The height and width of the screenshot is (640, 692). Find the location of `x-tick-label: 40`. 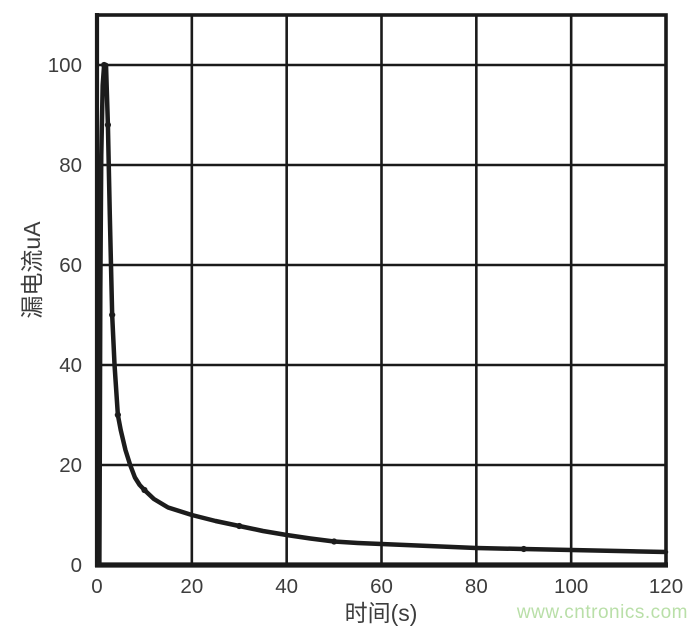

x-tick-label: 40 is located at coordinates (286, 586).